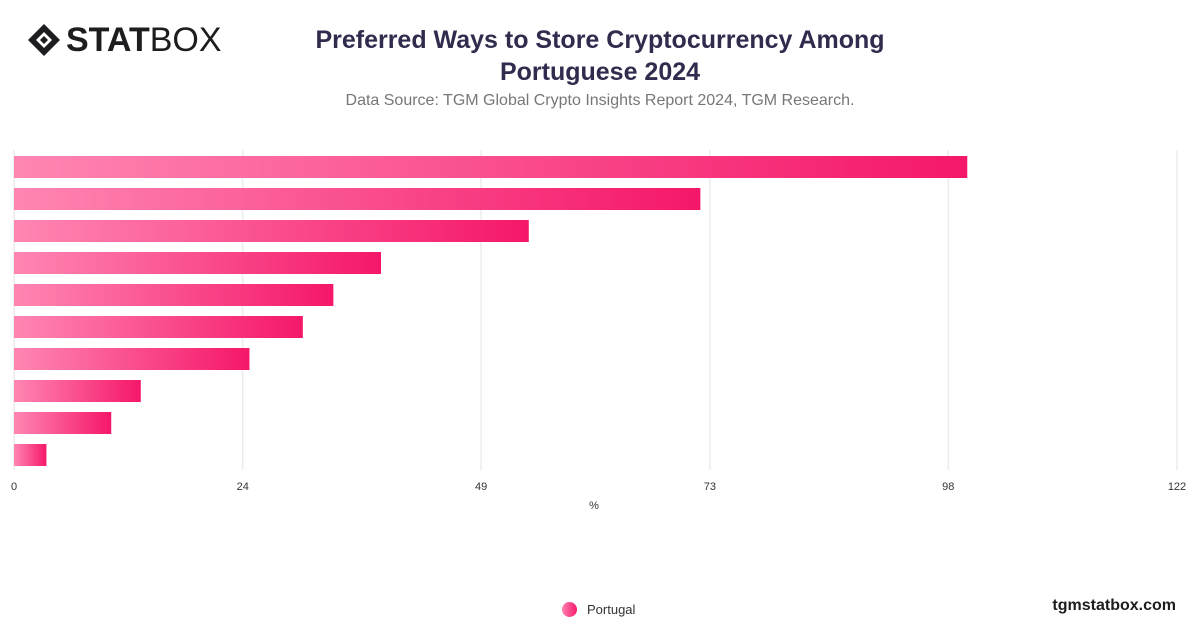 The width and height of the screenshot is (1200, 628). I want to click on statbox-diamond-icon, so click(44, 40).